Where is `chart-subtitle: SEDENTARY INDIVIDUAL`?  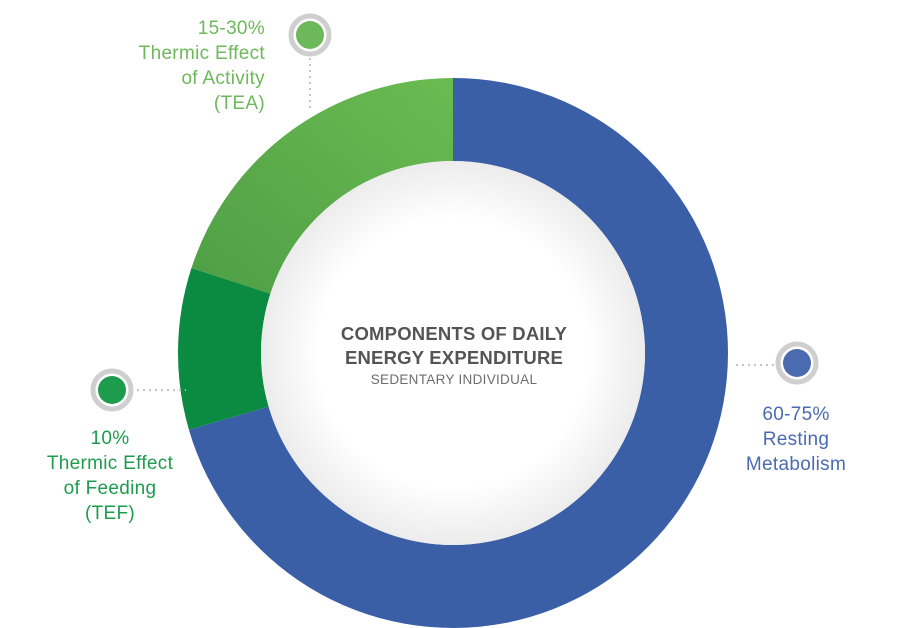 chart-subtitle: SEDENTARY INDIVIDUAL is located at coordinates (454, 379).